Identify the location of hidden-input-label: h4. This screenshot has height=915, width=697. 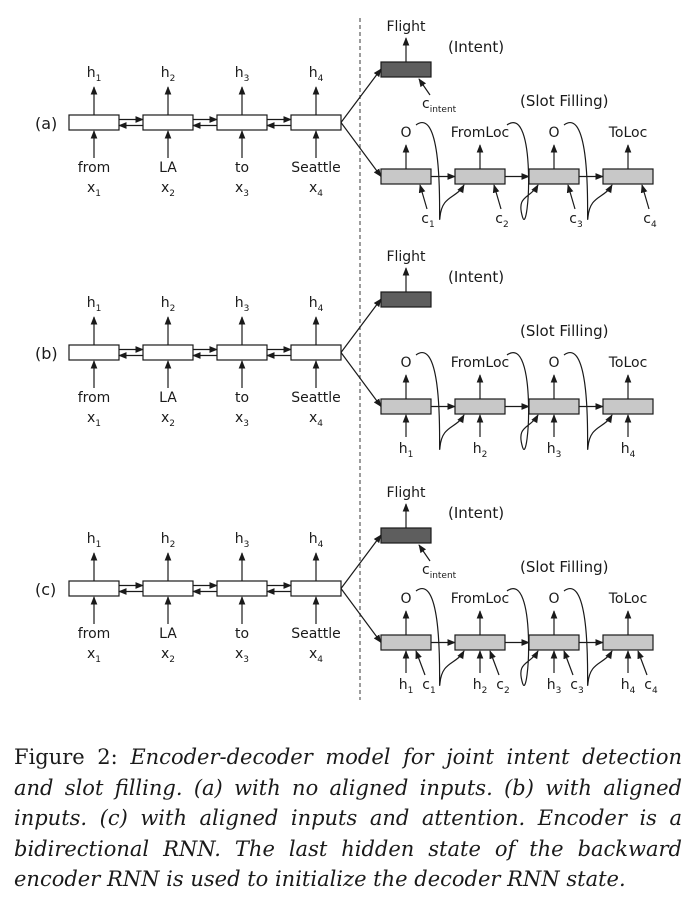
(628, 450).